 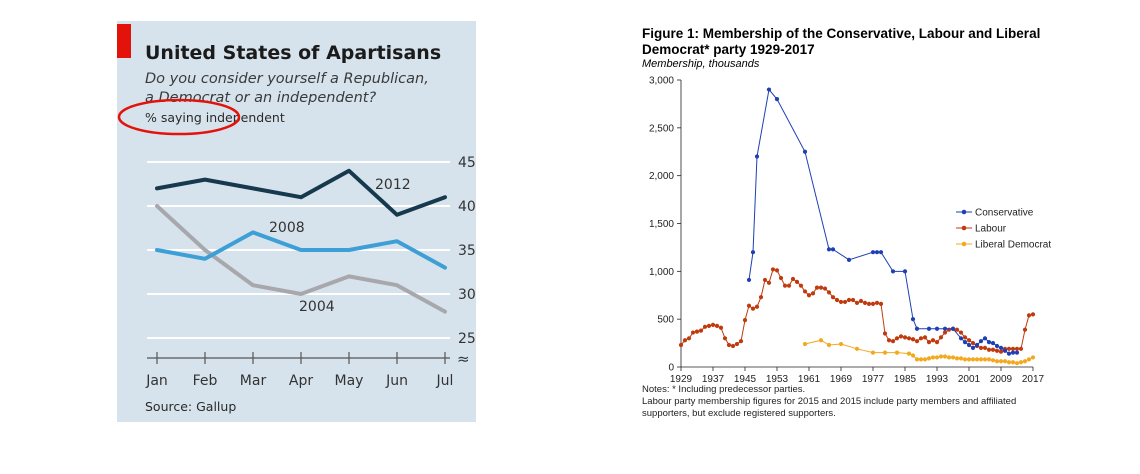 I want to click on x-tick-label: 1985, so click(x=905, y=379).